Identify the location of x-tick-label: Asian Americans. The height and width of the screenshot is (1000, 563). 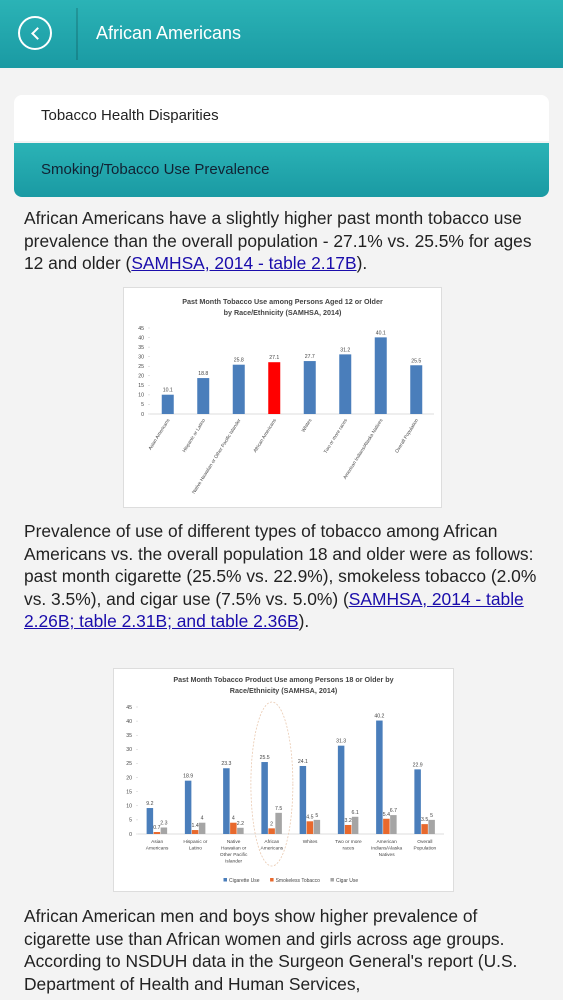
(157, 845).